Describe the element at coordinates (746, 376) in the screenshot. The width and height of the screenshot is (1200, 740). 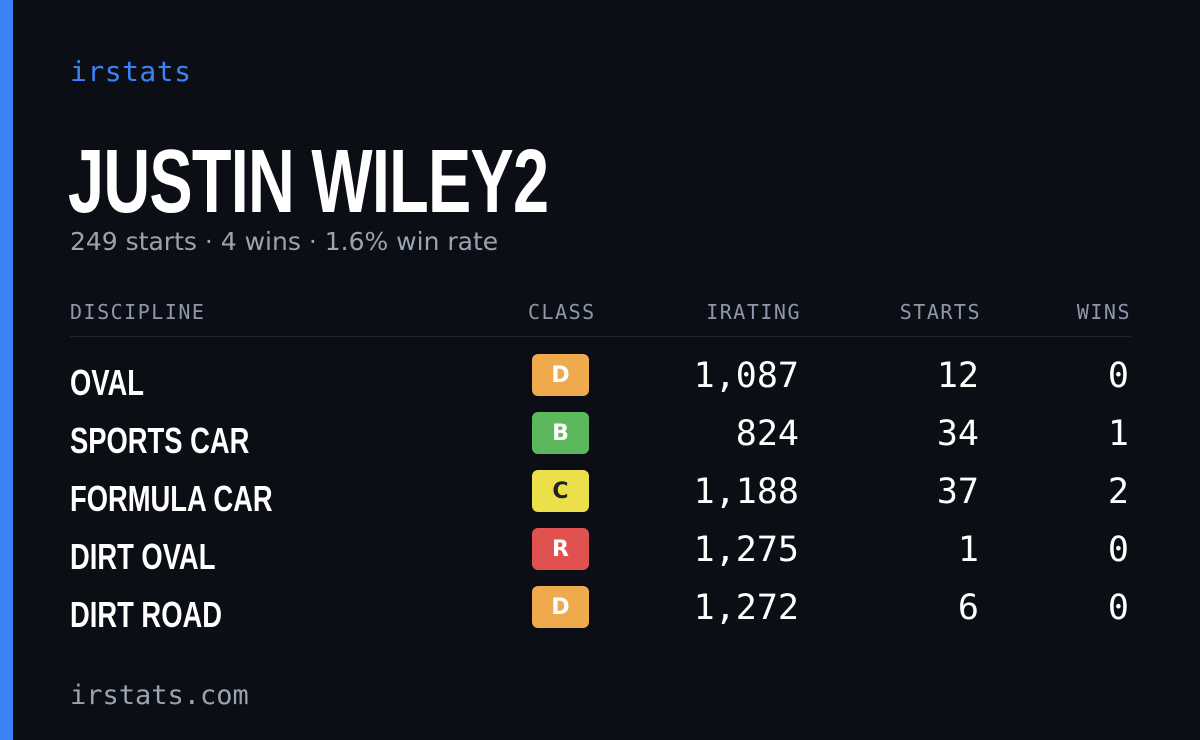
I see `irating-value: 1,087` at that location.